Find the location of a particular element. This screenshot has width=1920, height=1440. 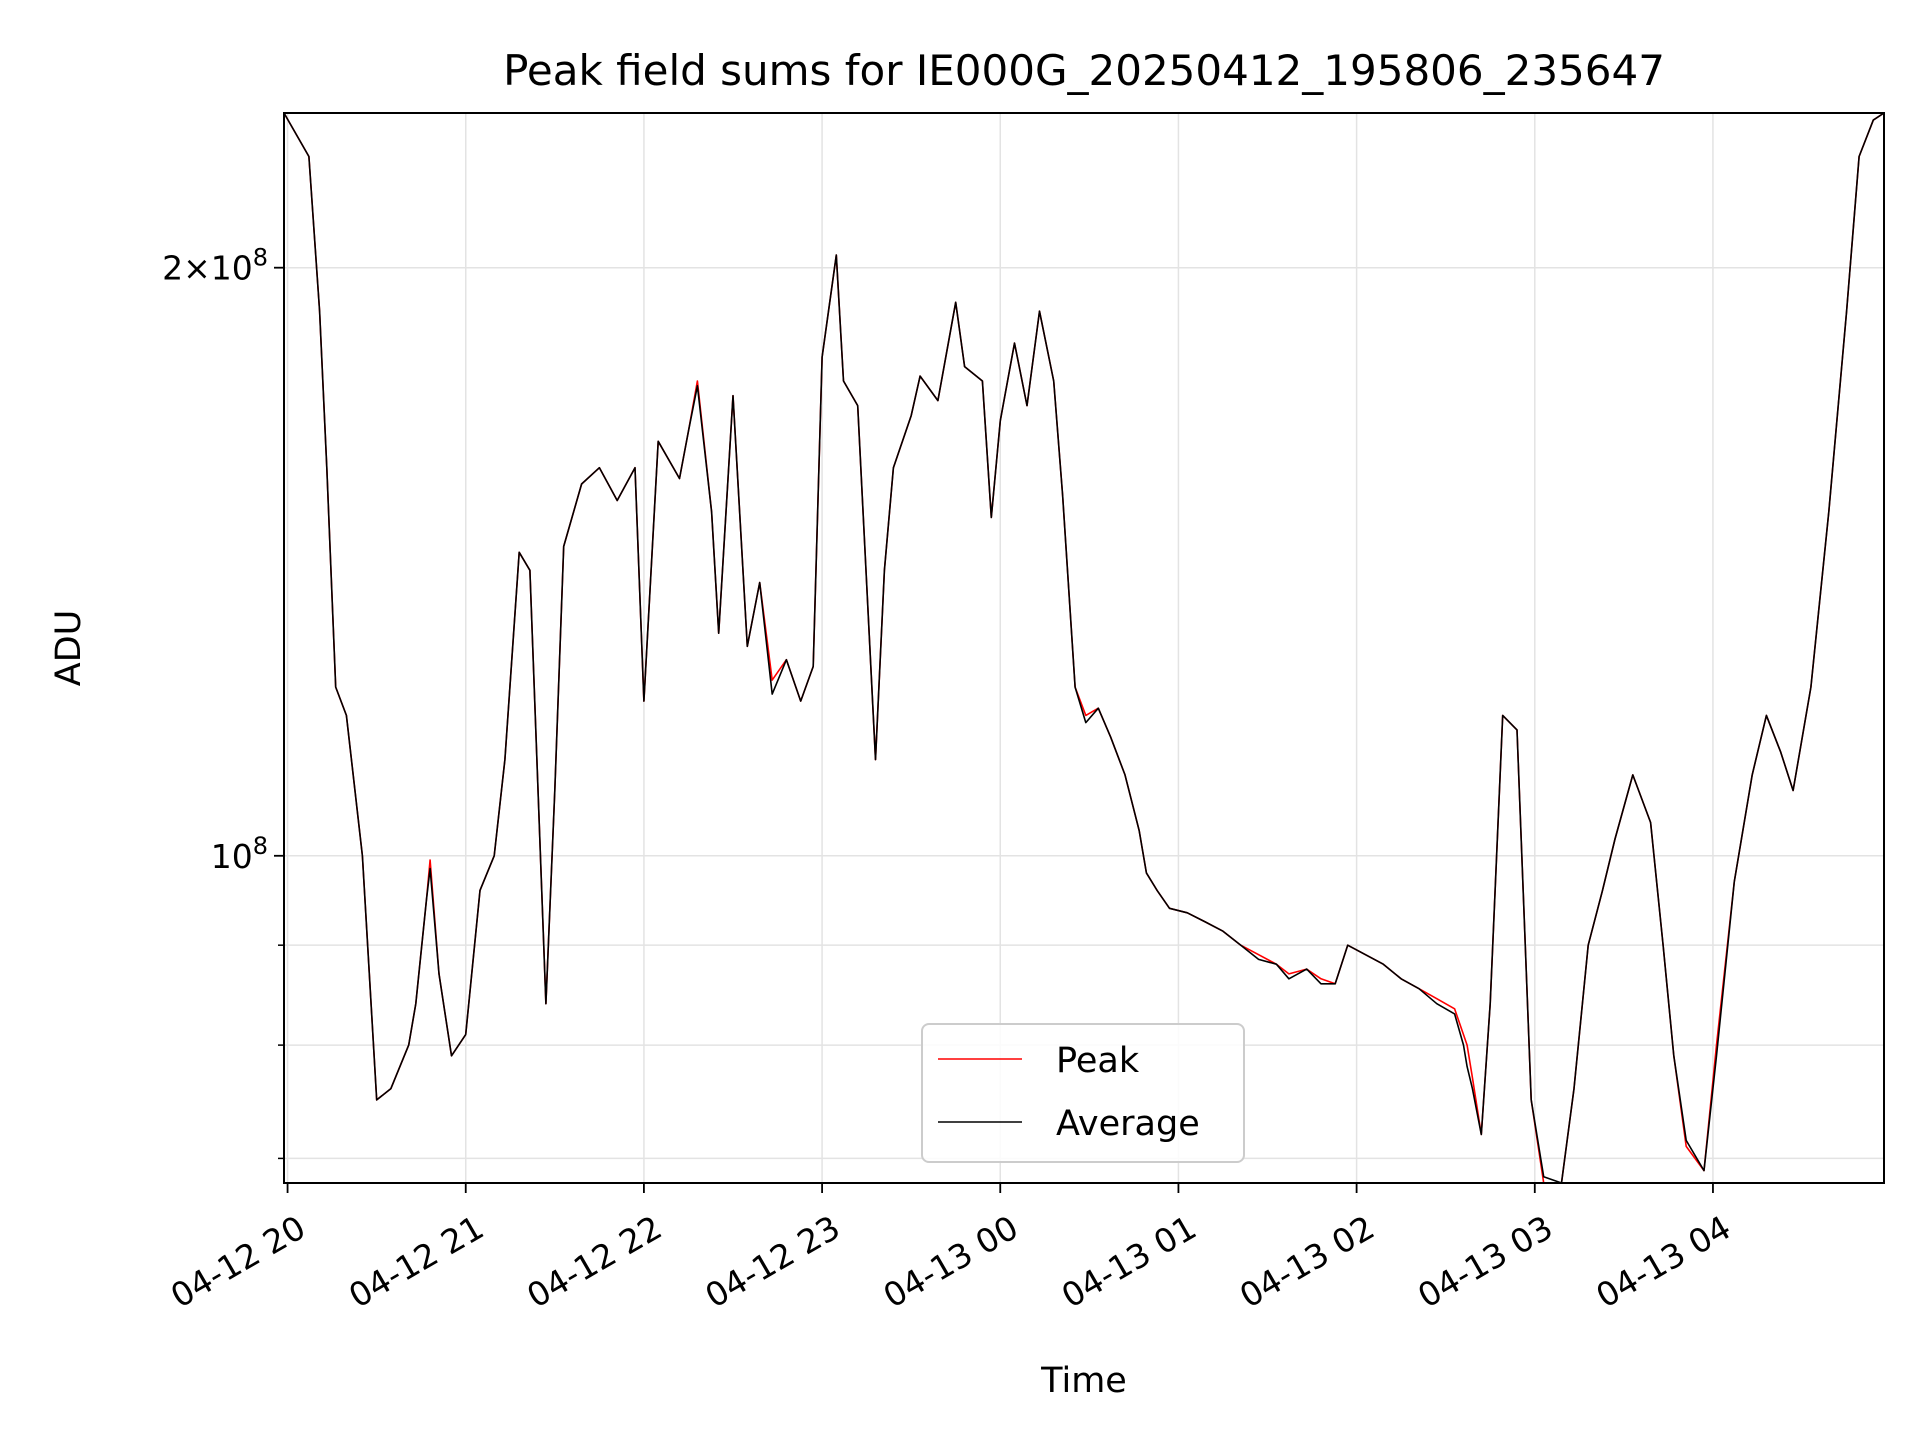

legend-label-peak: Peak is located at coordinates (1098, 1061).